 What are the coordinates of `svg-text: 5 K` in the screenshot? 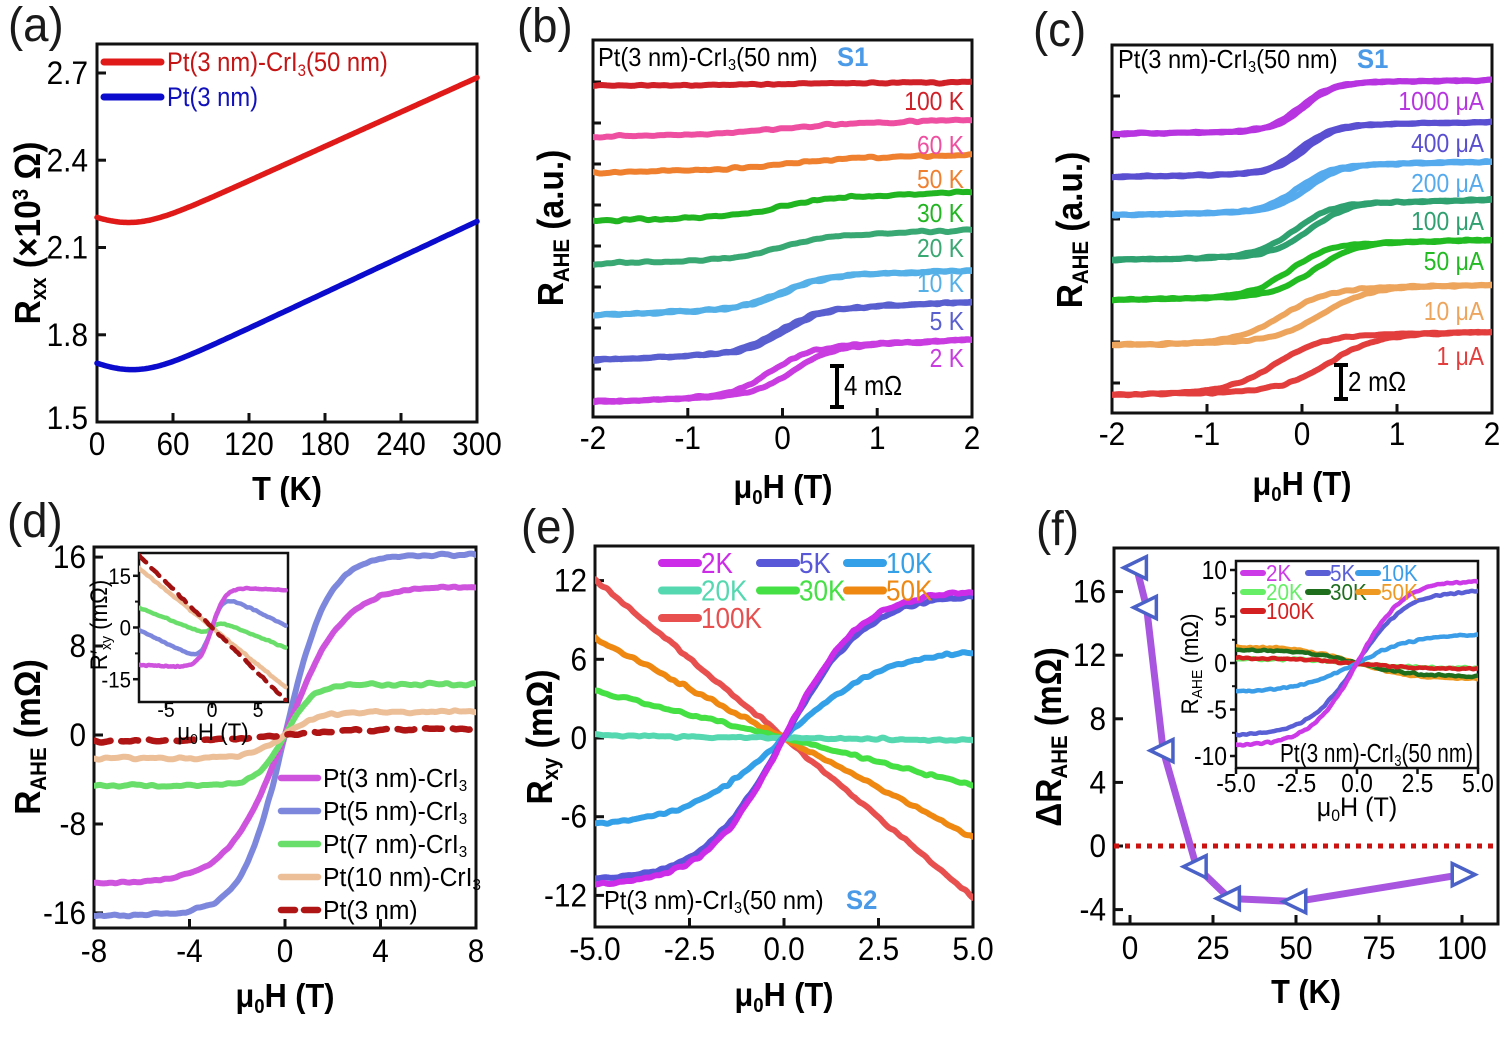 It's located at (947, 322).